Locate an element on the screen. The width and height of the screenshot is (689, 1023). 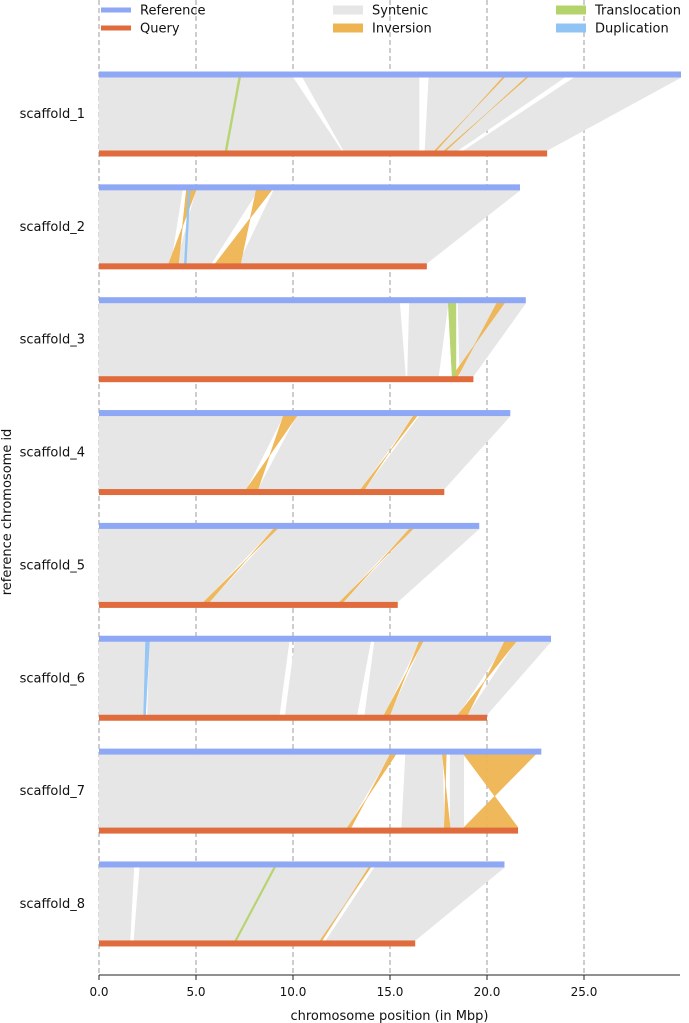
inversion-band is located at coordinates (500, 791).